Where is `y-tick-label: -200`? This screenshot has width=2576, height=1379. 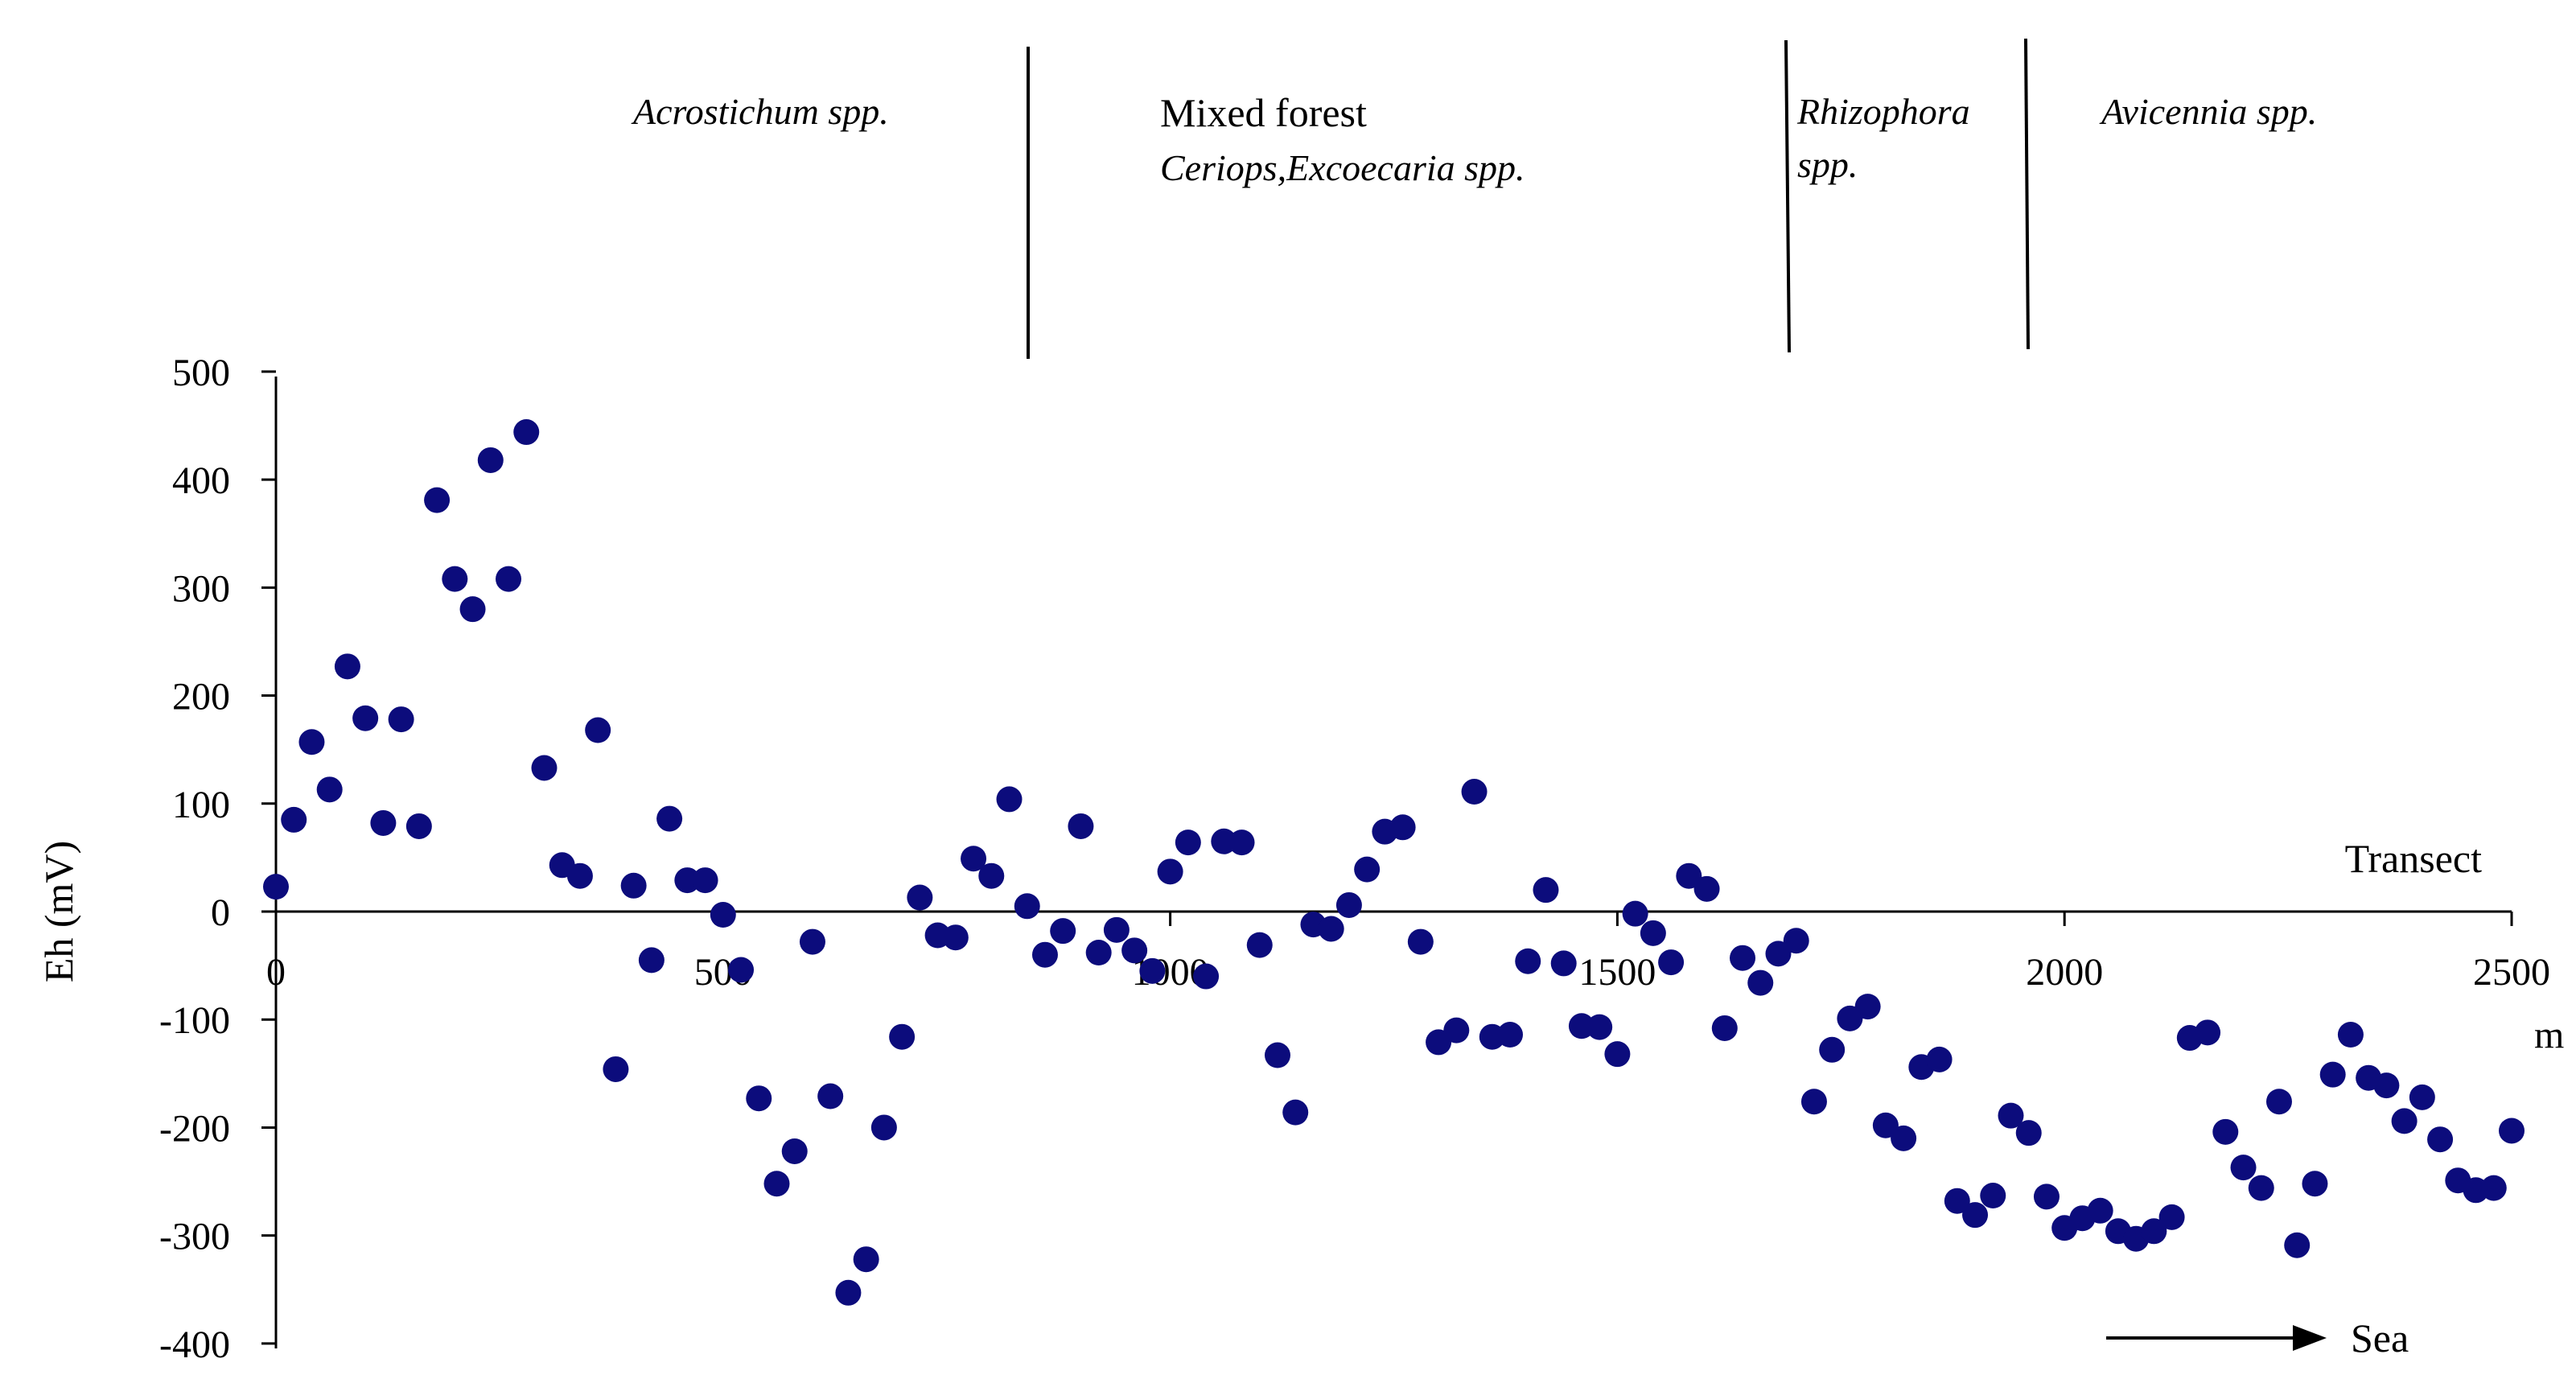 y-tick-label: -200 is located at coordinates (194, 1129).